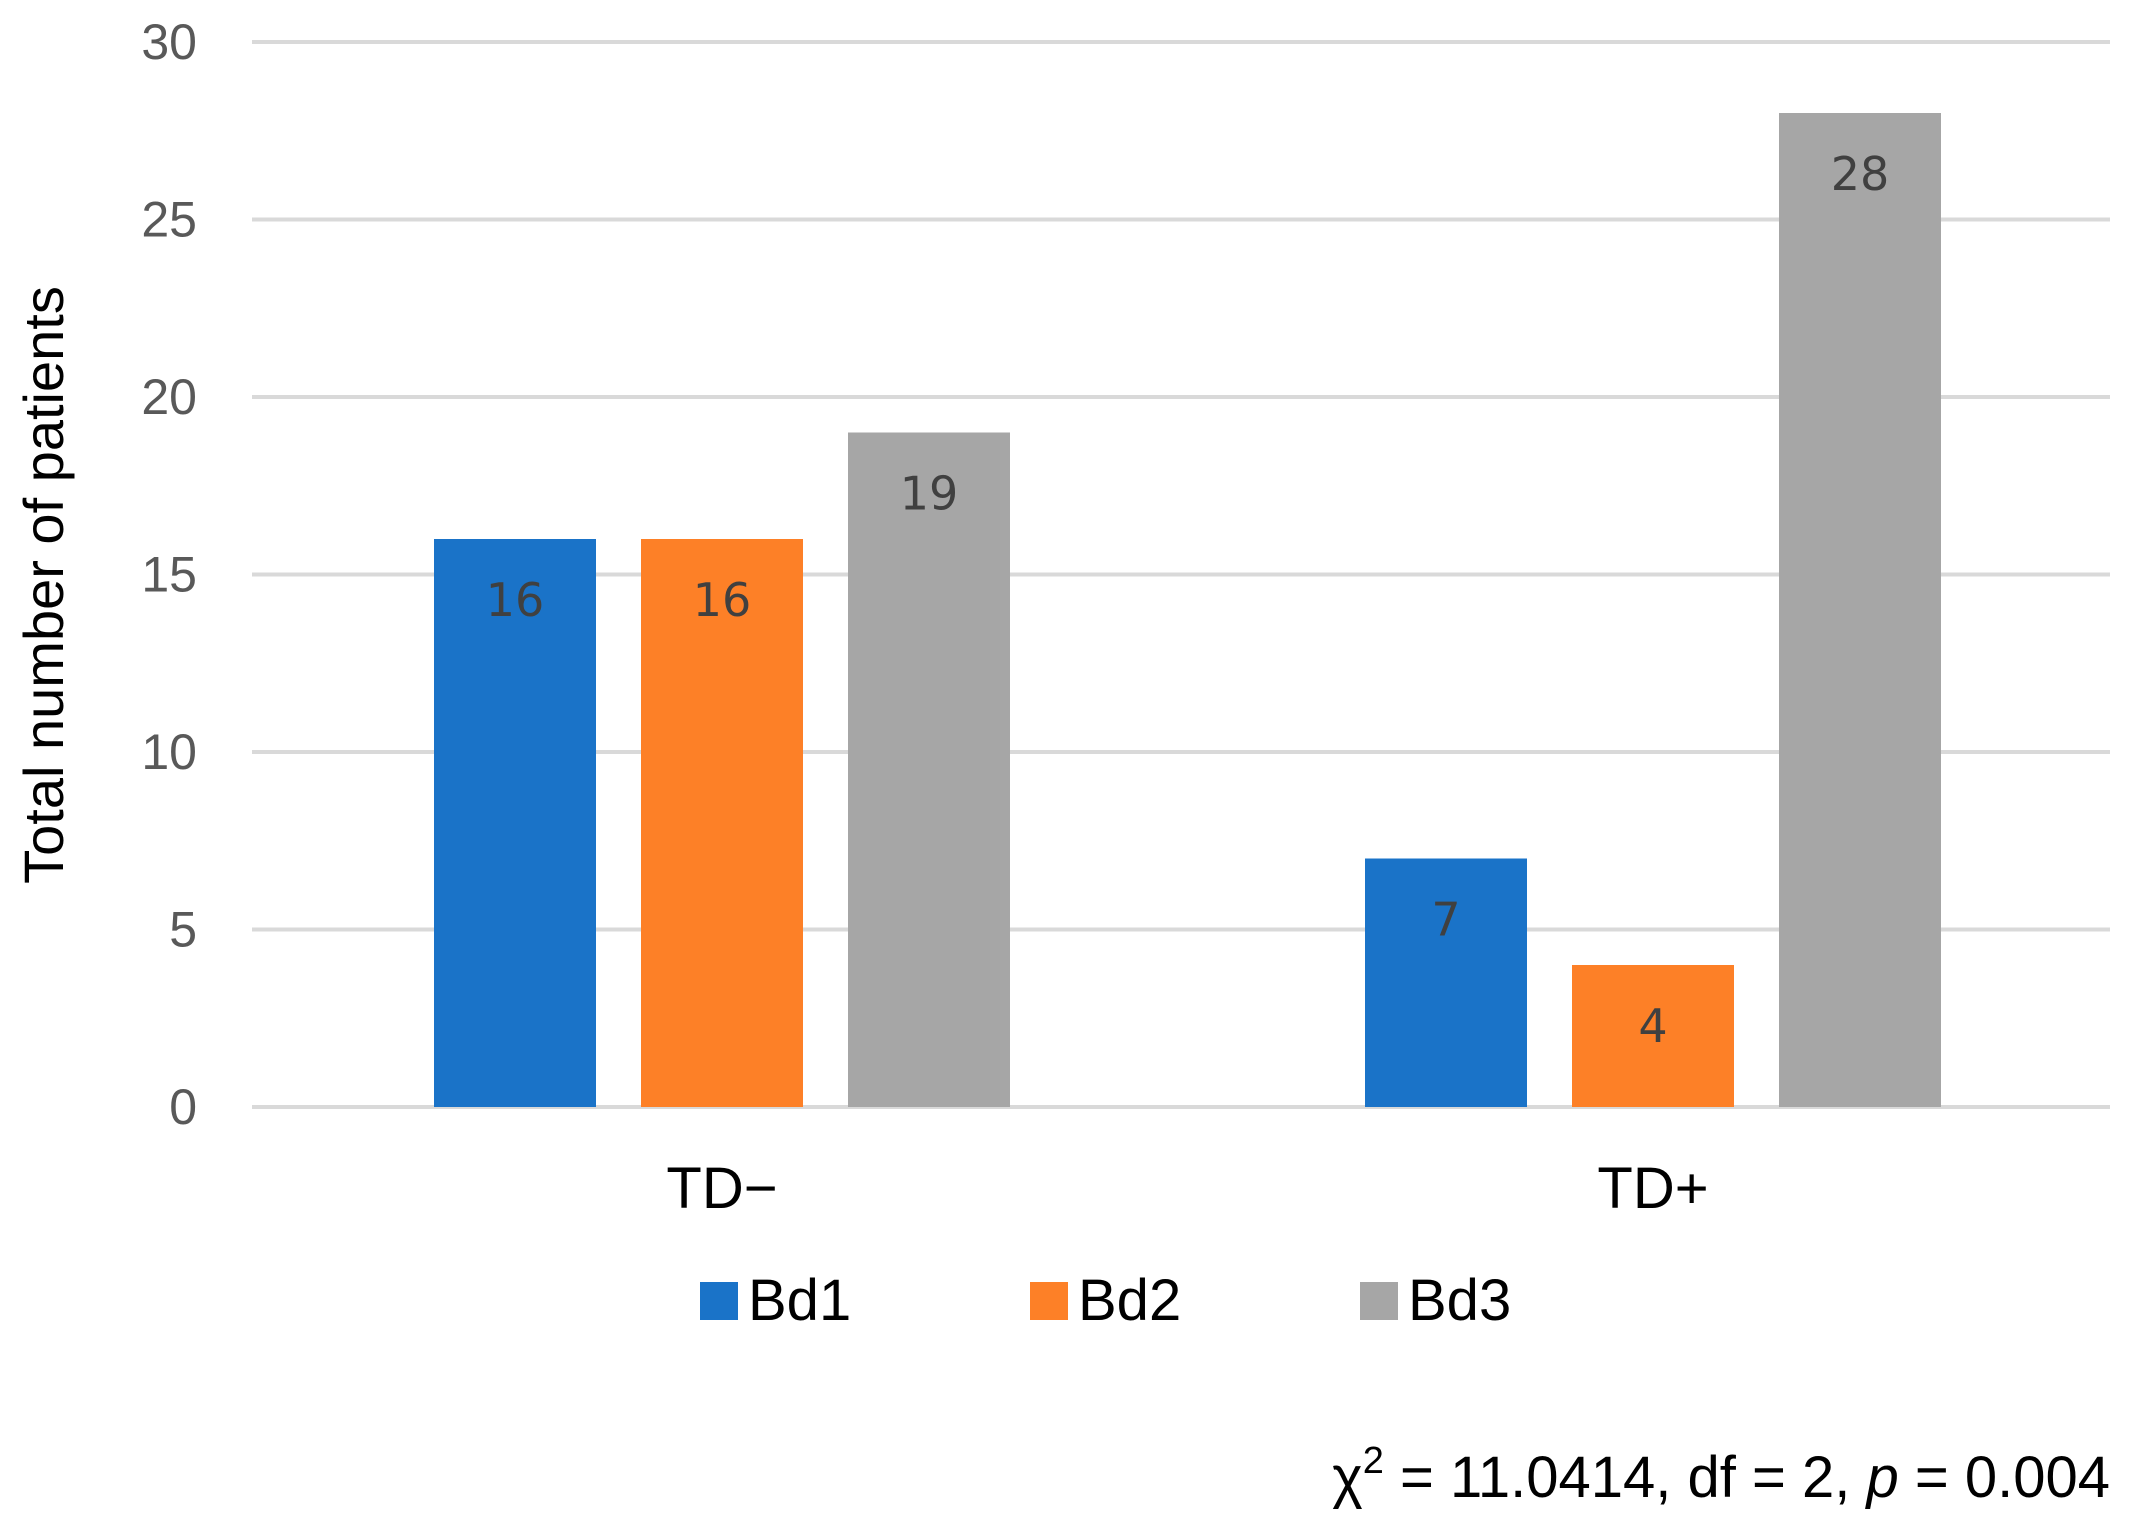 This screenshot has height=1529, width=2129. I want to click on legend: Bd1 Bd2 Bd3, so click(1105, 1300).